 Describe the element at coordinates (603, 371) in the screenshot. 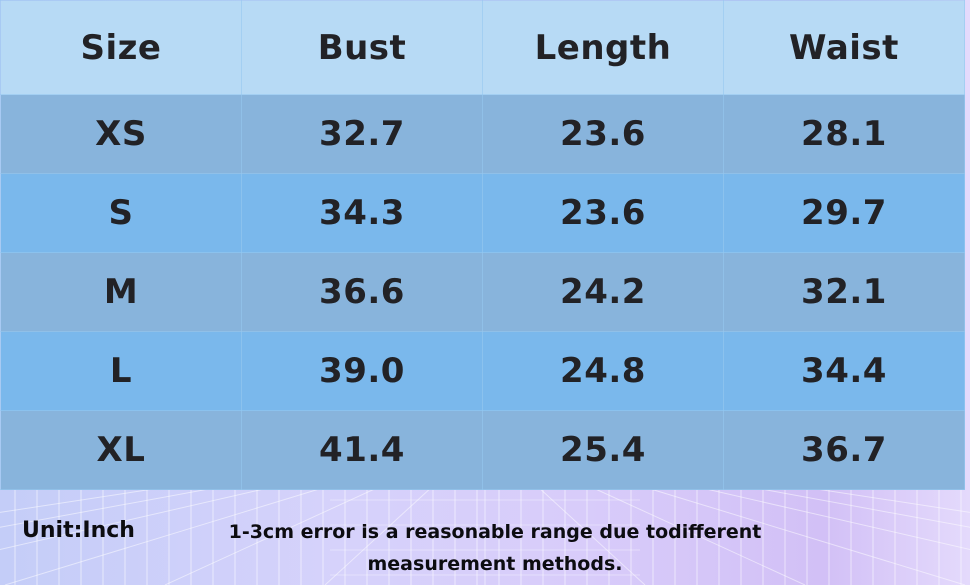

I see `cell-length: 24.8` at that location.